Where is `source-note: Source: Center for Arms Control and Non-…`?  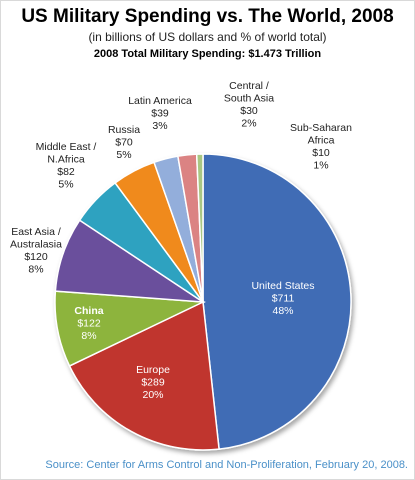 source-note: Source: Center for Arms Control and Non-… is located at coordinates (226, 465).